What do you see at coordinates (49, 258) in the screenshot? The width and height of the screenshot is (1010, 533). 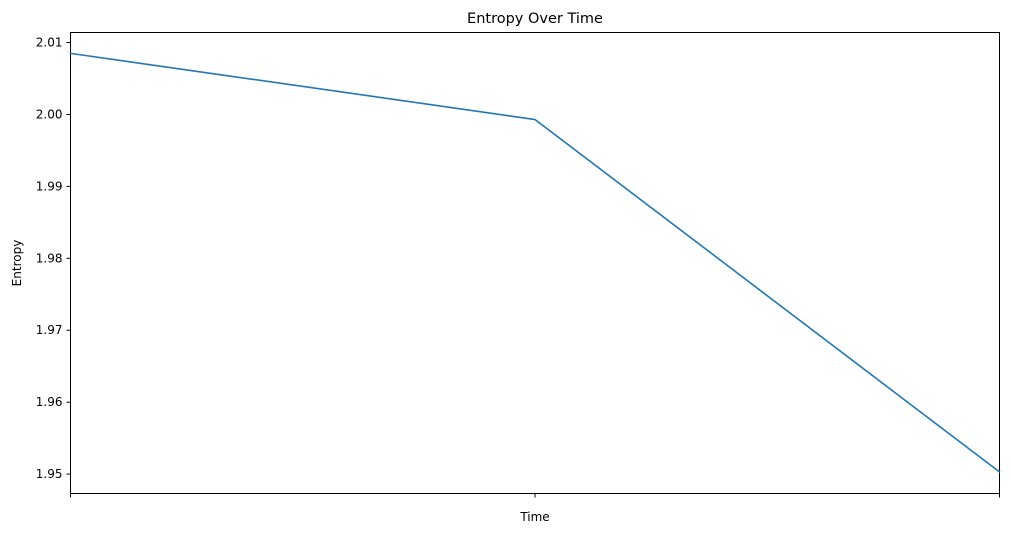 I see `y-tick-label: 1.98` at bounding box center [49, 258].